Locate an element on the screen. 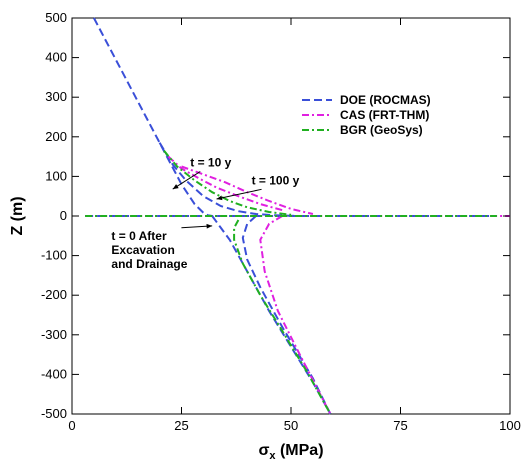 The width and height of the screenshot is (523, 475). y-tick-label: 200 is located at coordinates (56, 136).